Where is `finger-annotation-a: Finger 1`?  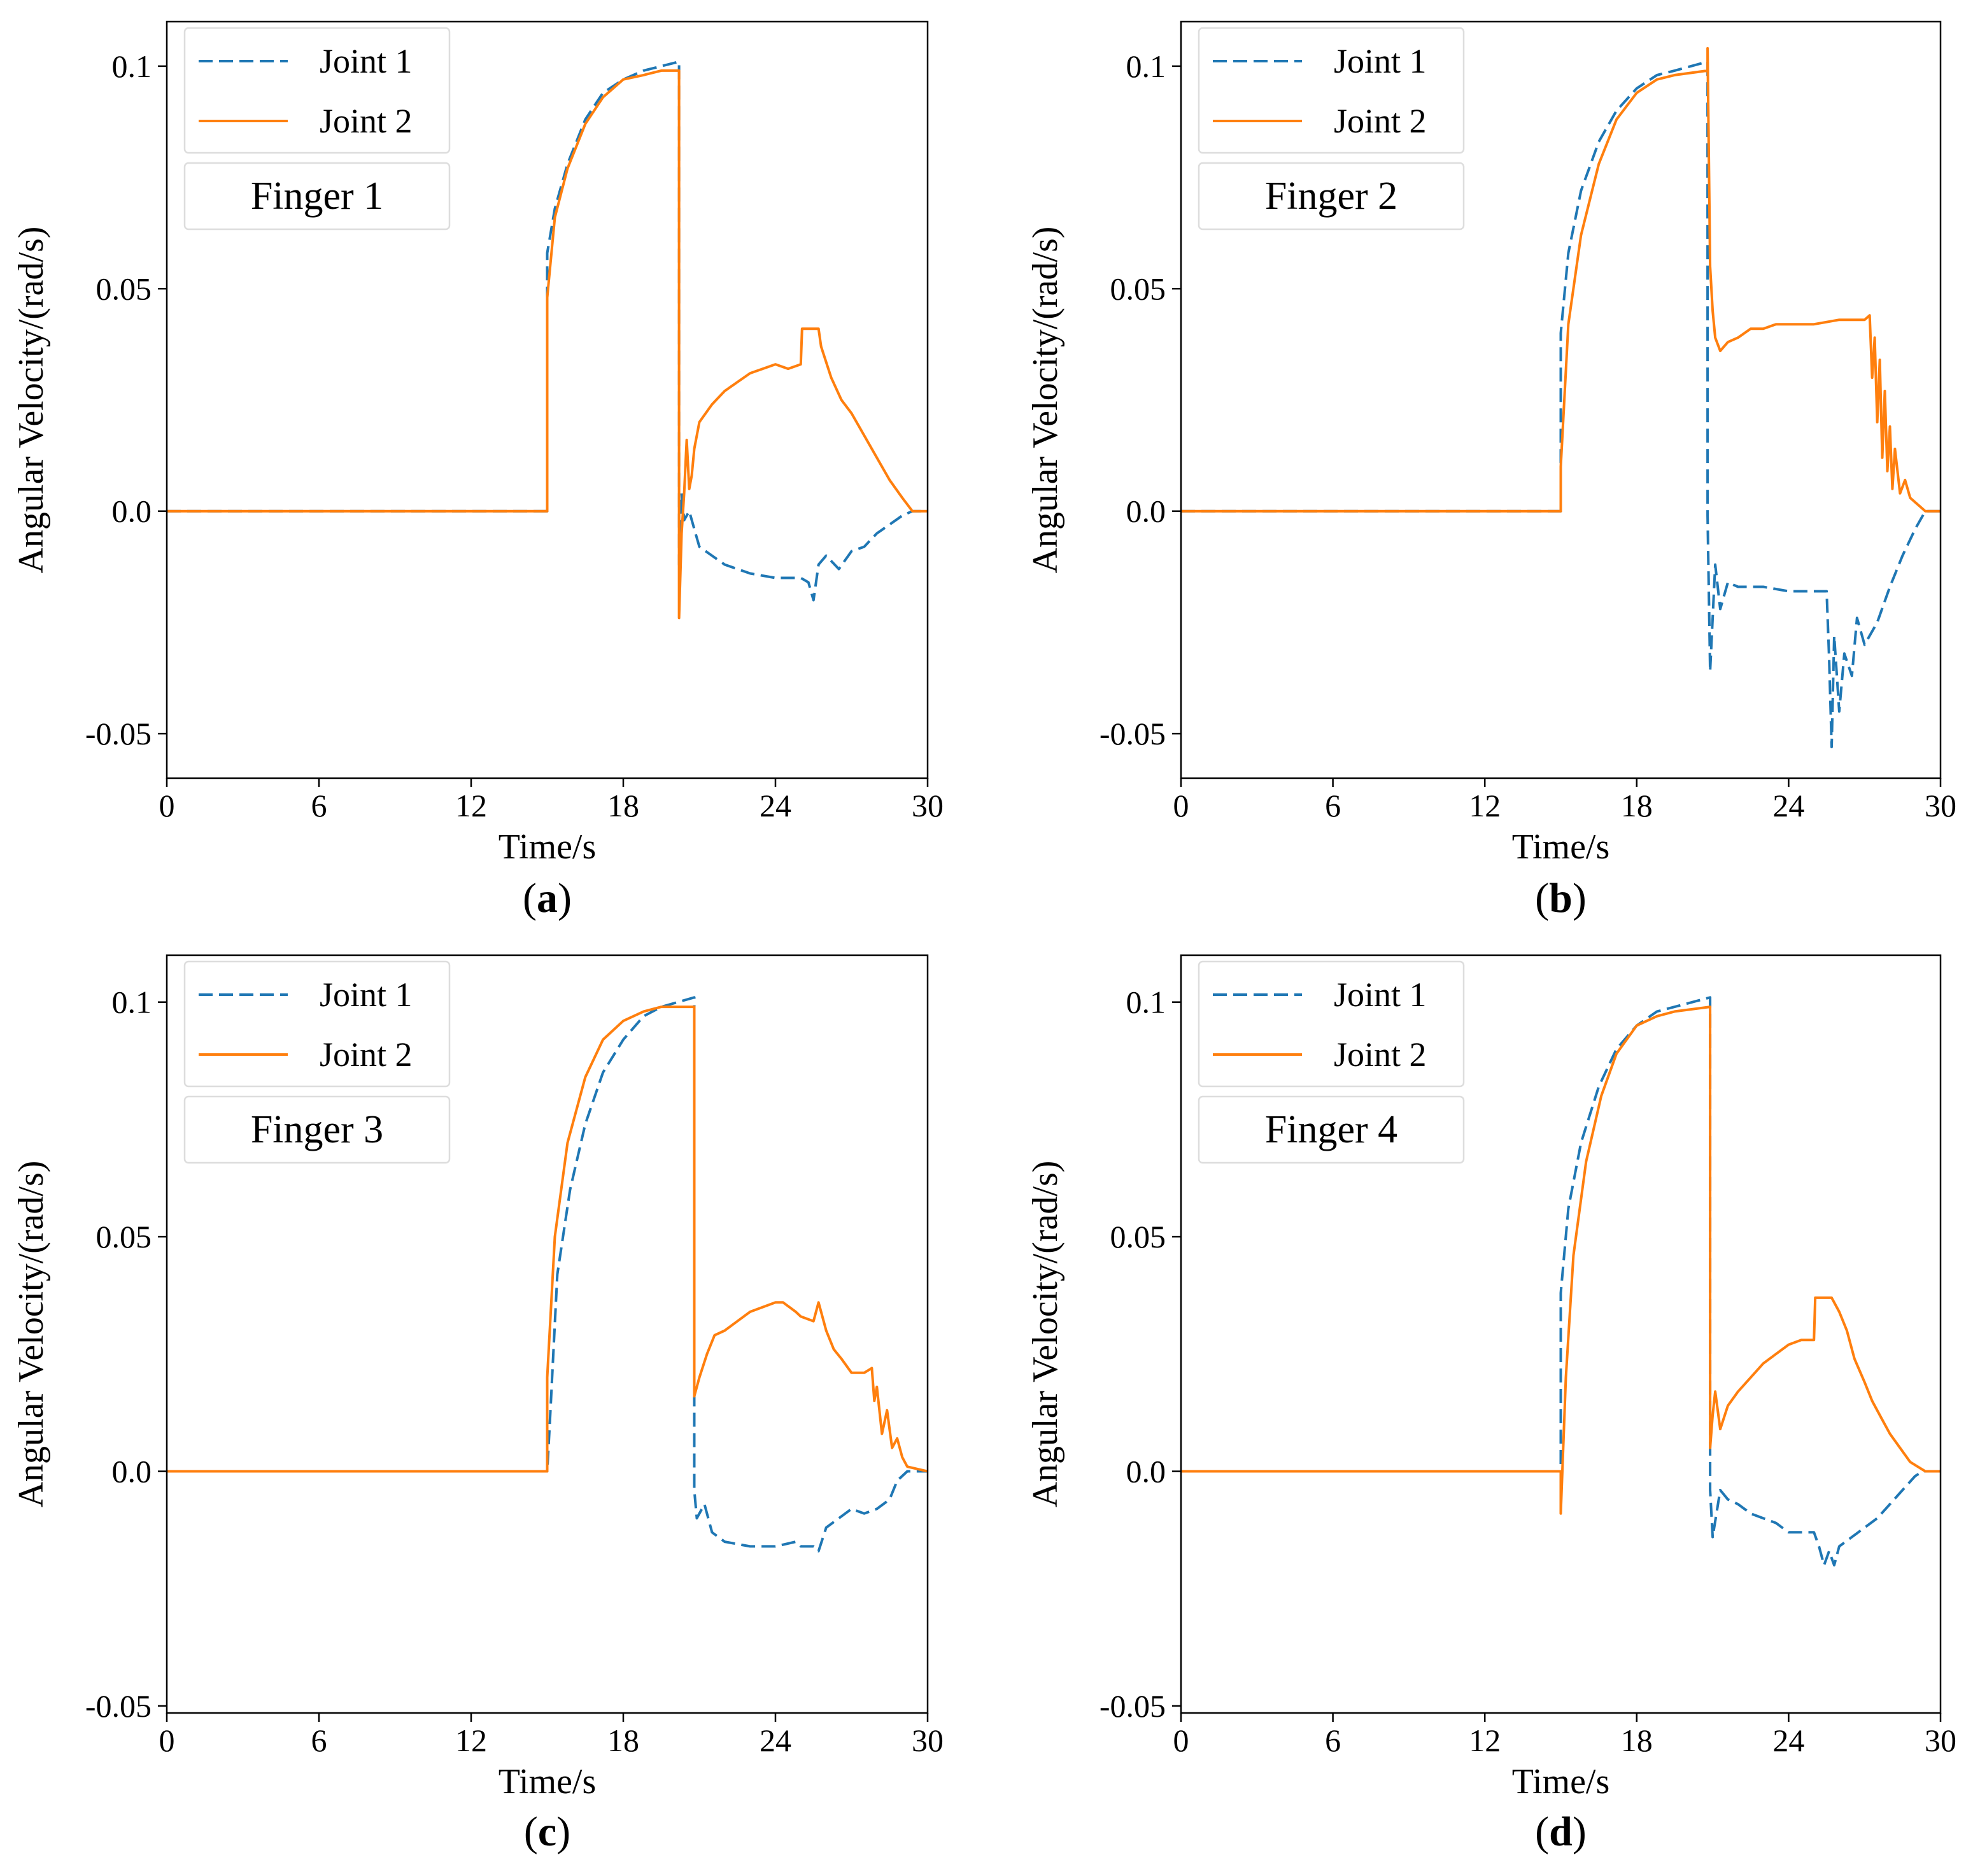 finger-annotation-a: Finger 1 is located at coordinates (317, 196).